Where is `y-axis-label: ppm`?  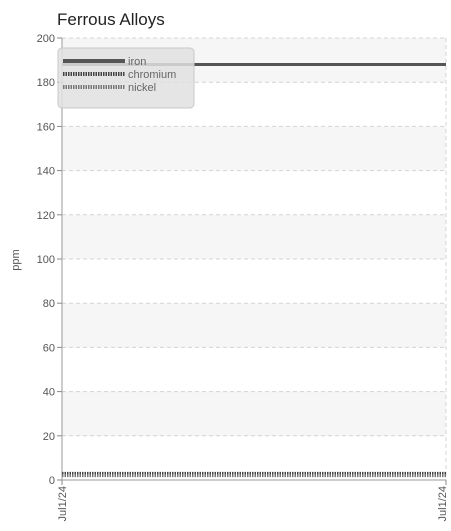
y-axis-label: ppm is located at coordinates (16, 259).